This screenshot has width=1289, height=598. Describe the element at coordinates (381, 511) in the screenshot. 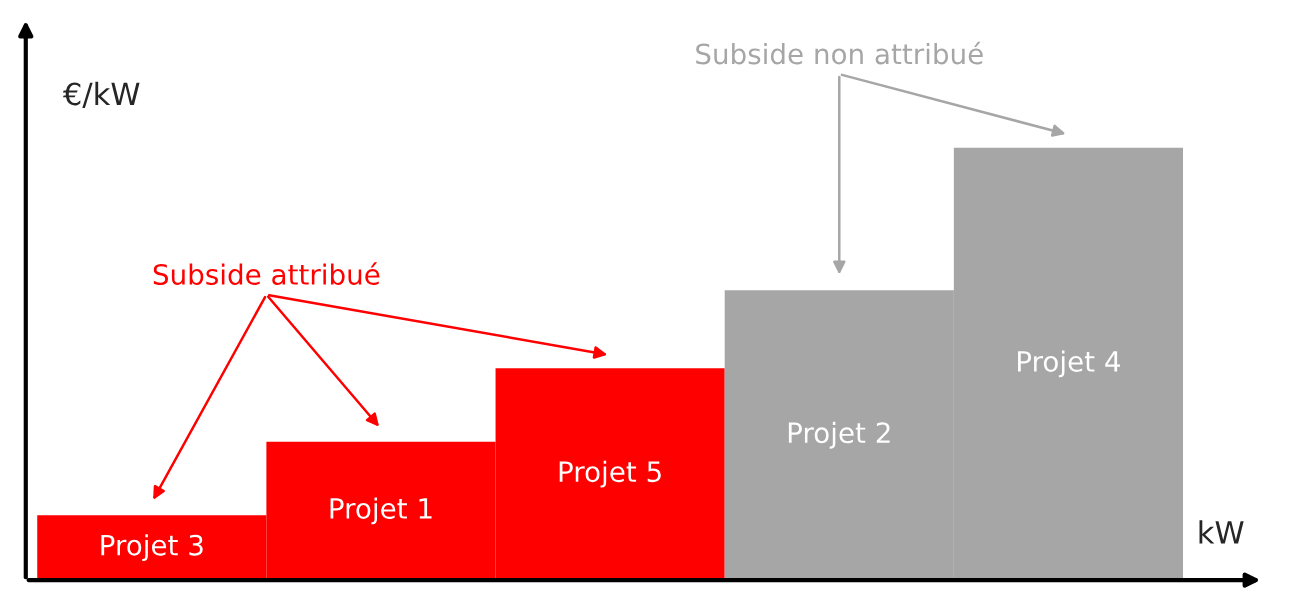

I see `x-tick-label: Projet 1` at that location.